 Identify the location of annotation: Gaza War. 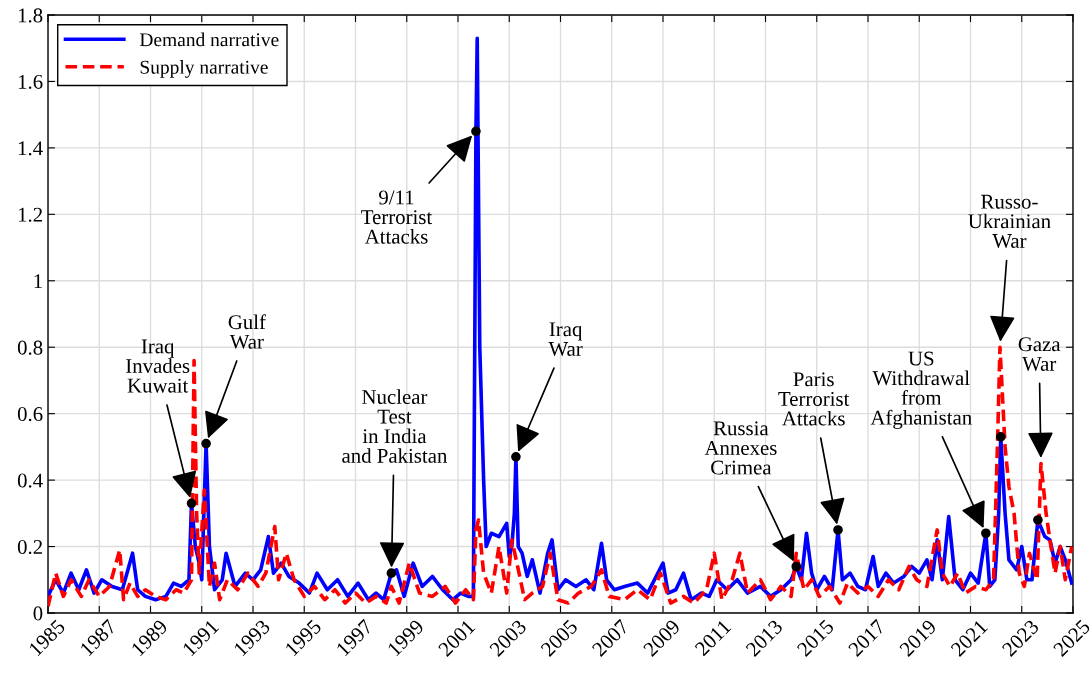
(1039, 354).